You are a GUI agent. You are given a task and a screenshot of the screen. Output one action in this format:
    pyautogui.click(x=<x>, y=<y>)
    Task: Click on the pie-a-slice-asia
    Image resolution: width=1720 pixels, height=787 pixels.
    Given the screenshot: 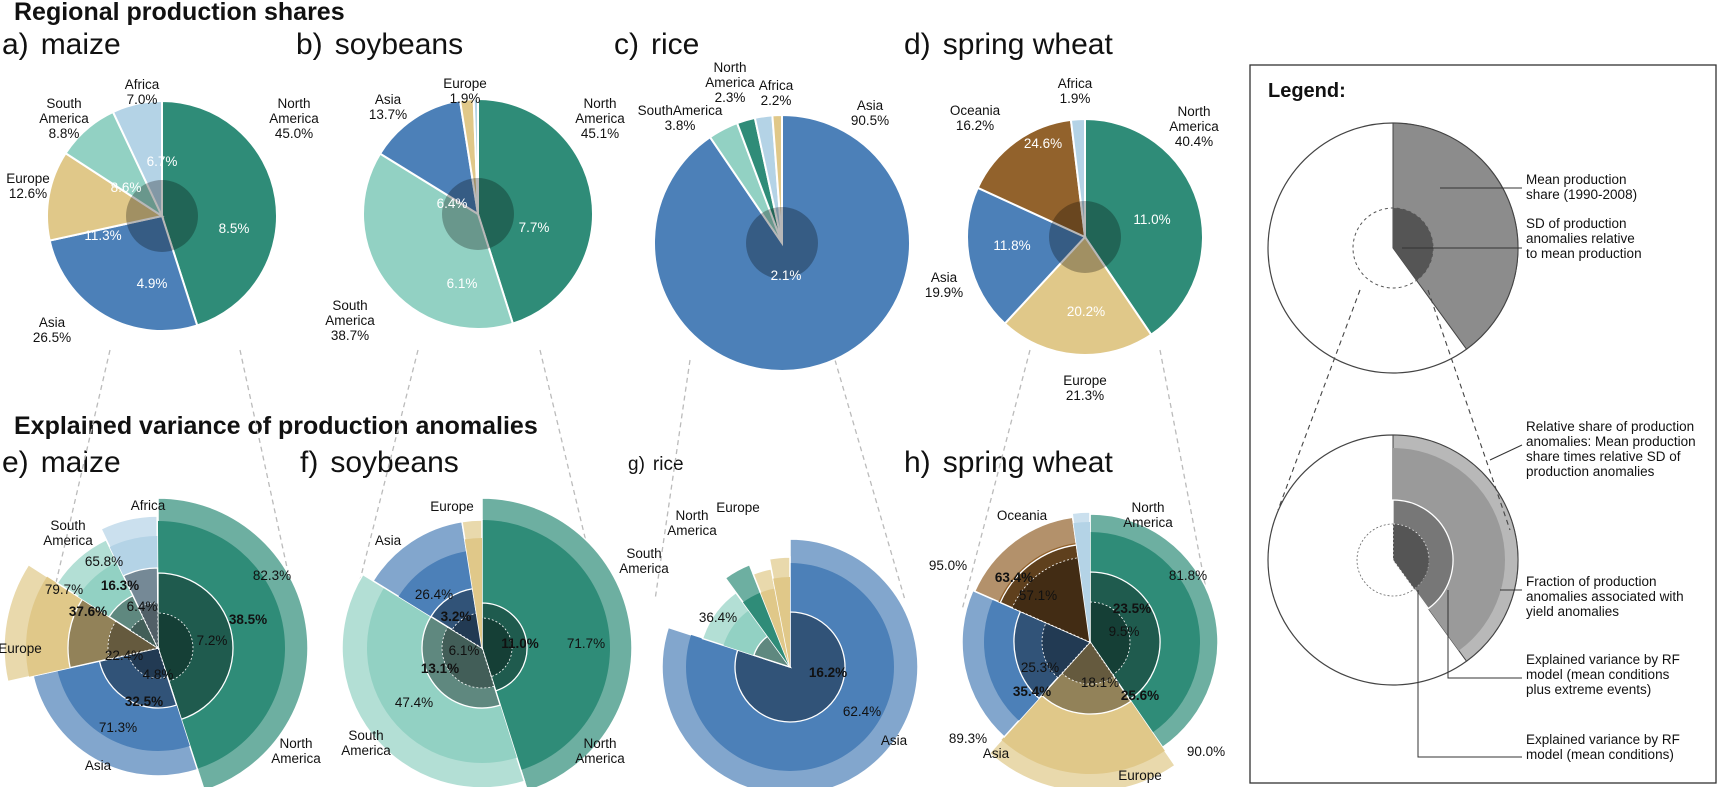 What is the action you would take?
    pyautogui.click(x=123, y=273)
    